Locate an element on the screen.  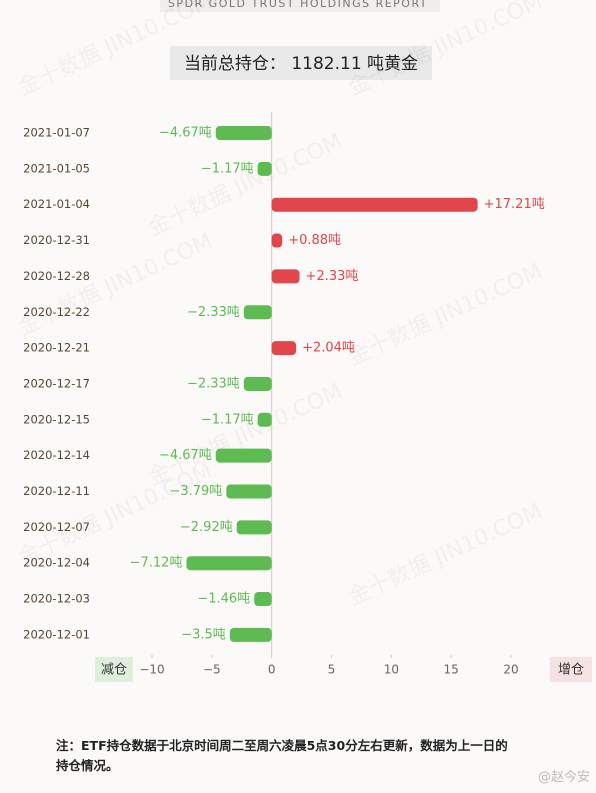
y-tick-label: 2020-12-17 is located at coordinates (56, 383).